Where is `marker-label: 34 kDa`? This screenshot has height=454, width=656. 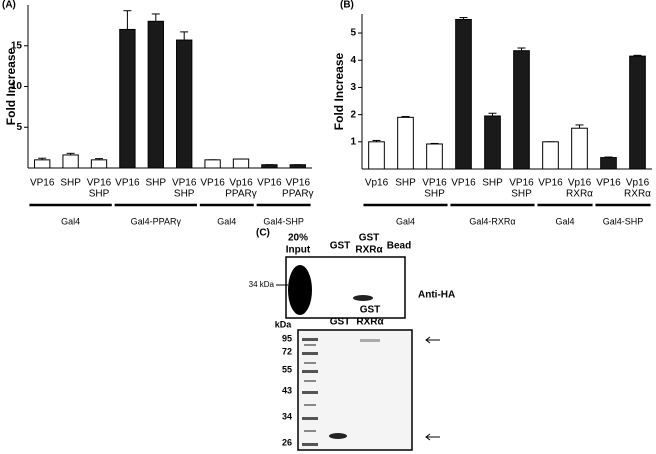
marker-label: 34 kDa is located at coordinates (262, 284).